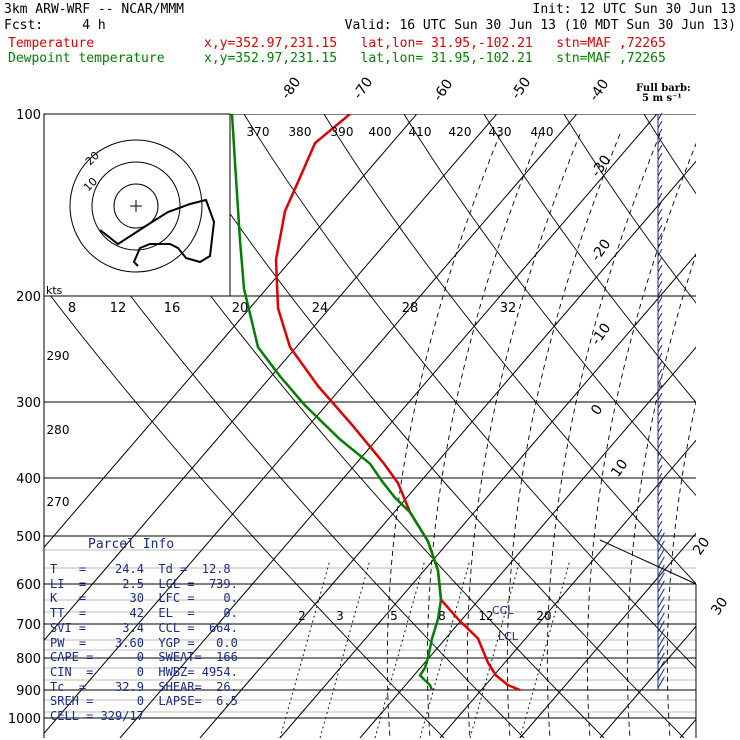 This screenshot has width=740, height=740. Describe the element at coordinates (258, 132) in the screenshot. I see `theta-label: 370` at that location.